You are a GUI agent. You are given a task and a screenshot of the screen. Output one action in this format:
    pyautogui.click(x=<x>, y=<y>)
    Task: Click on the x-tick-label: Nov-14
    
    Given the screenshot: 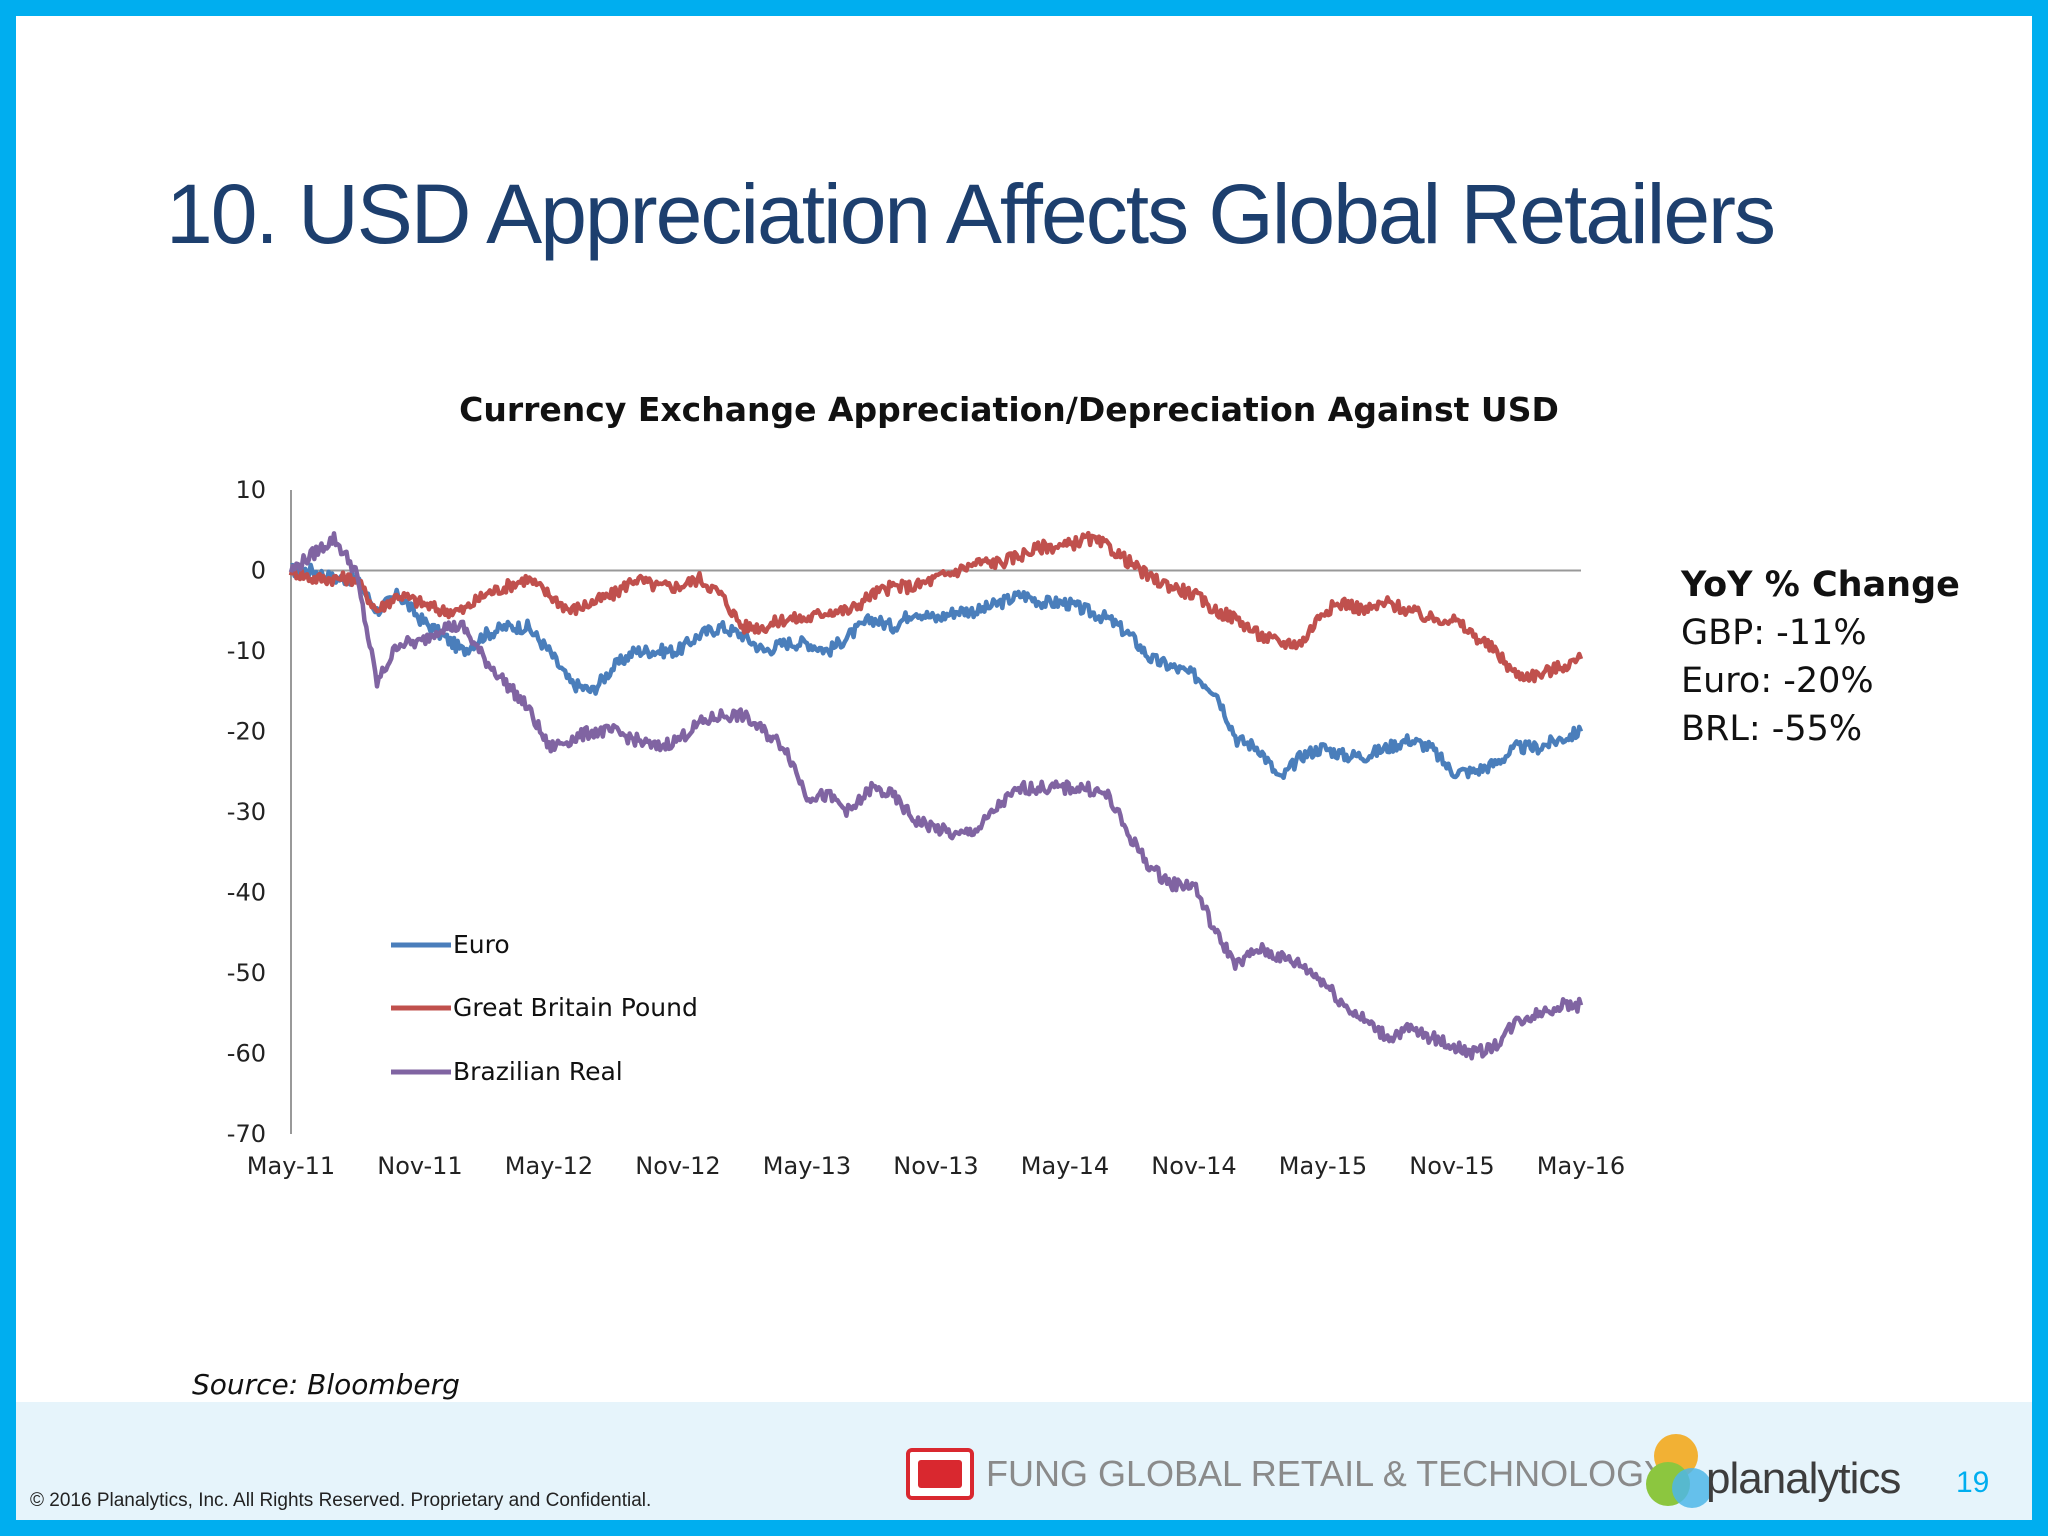 What is the action you would take?
    pyautogui.click(x=1193, y=1166)
    